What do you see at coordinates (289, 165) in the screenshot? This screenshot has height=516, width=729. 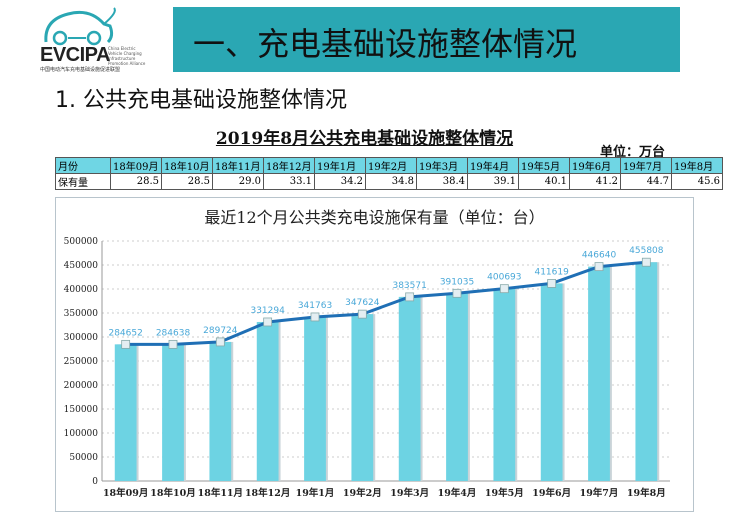 I see `month-cell: 18年12月` at bounding box center [289, 165].